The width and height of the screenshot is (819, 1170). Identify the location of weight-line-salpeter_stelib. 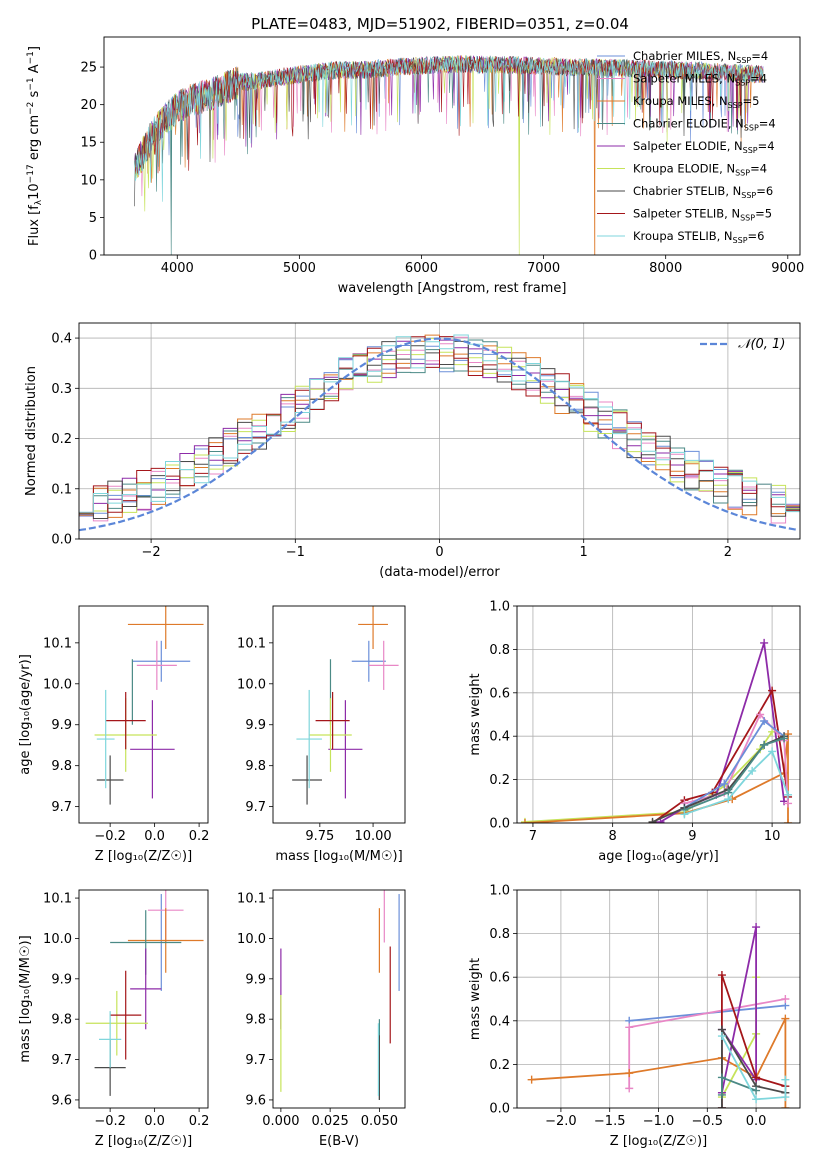
(753, 1041).